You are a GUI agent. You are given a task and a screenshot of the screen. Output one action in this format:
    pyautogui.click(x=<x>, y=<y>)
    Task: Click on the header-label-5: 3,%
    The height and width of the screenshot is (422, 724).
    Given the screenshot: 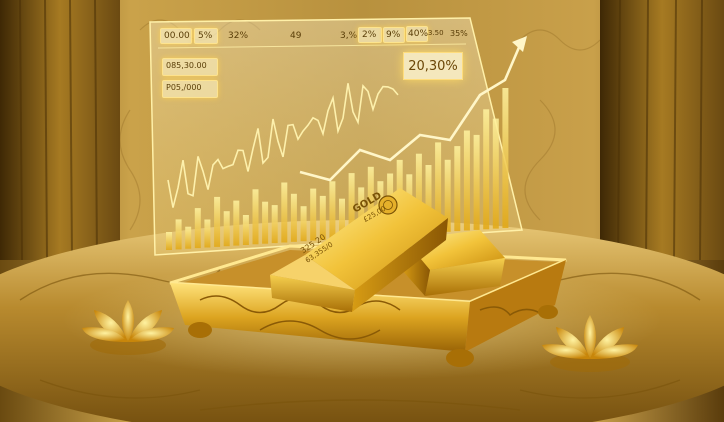 What is the action you would take?
    pyautogui.click(x=349, y=36)
    